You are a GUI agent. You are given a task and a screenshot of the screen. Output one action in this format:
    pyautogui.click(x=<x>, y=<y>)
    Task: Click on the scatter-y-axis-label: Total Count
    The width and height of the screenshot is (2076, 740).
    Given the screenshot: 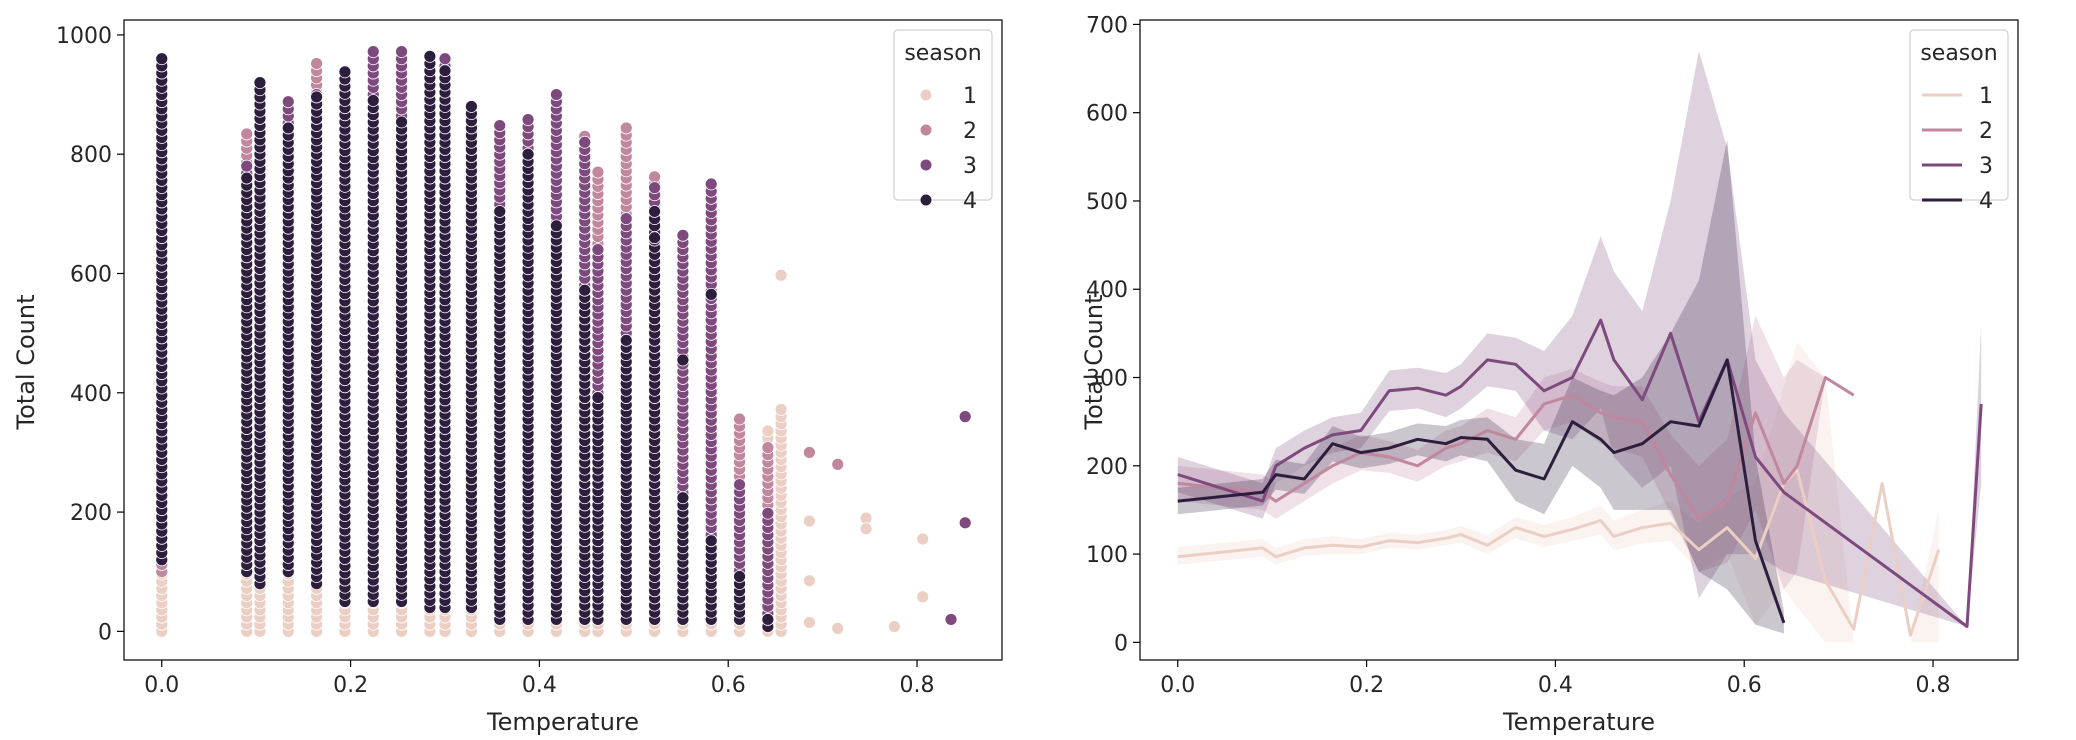 What is the action you would take?
    pyautogui.click(x=26, y=363)
    